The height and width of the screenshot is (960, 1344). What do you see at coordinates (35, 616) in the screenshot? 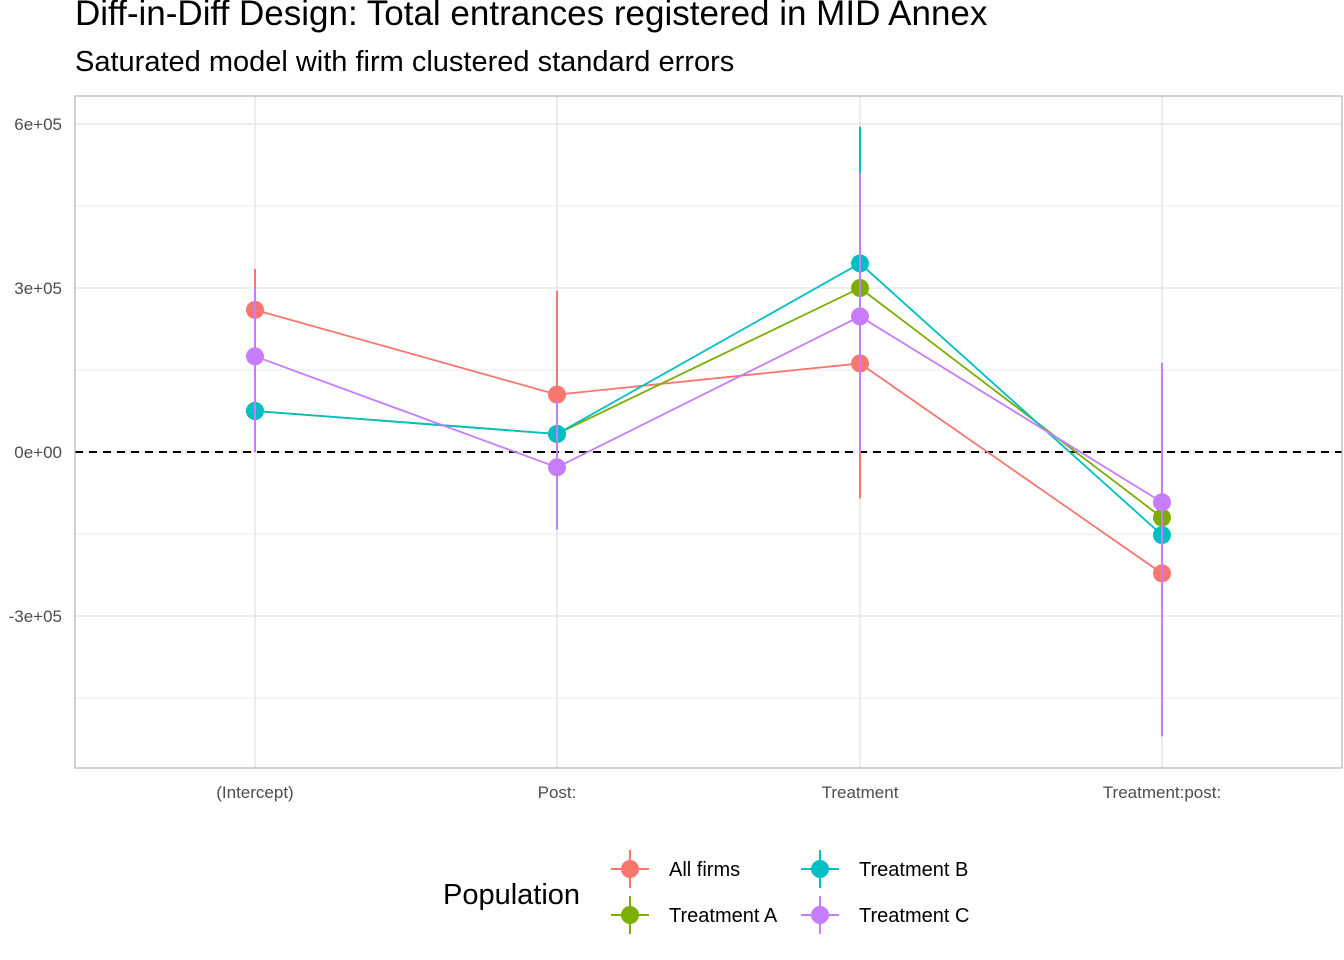
I see `y-tick-label: -3e+05` at bounding box center [35, 616].